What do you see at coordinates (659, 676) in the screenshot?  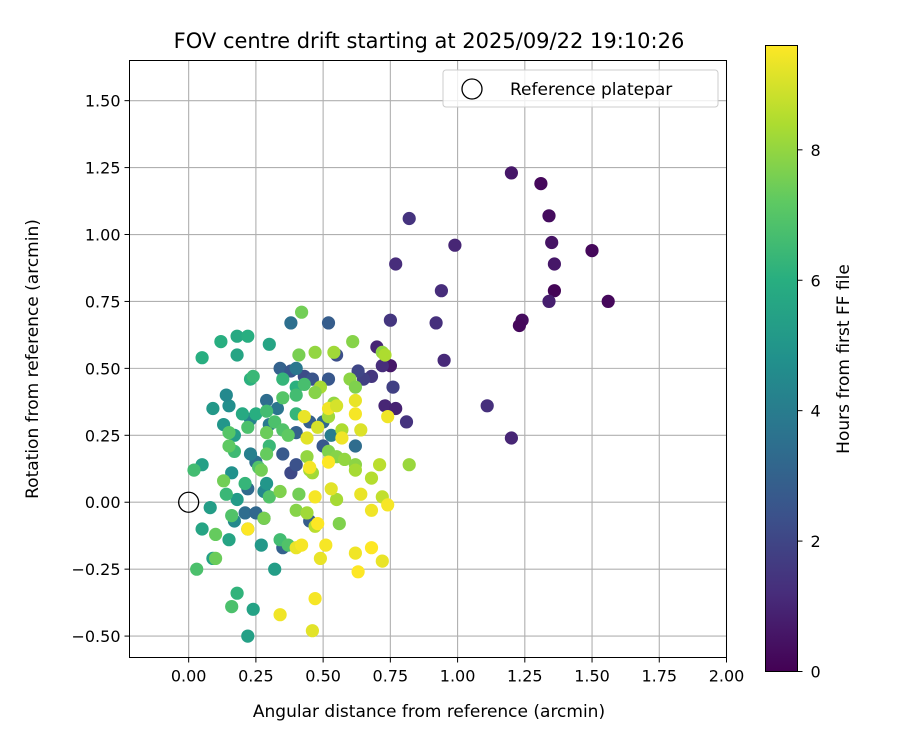 I see `x-tick-label: 1.75` at bounding box center [659, 676].